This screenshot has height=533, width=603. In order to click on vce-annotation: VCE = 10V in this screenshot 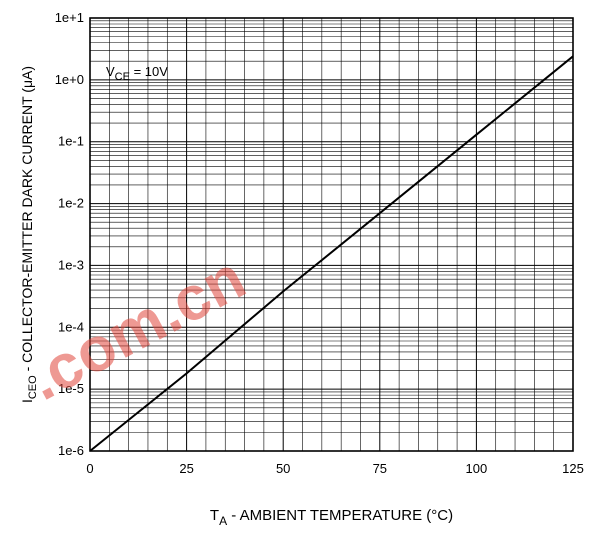, I will do `click(137, 73)`.